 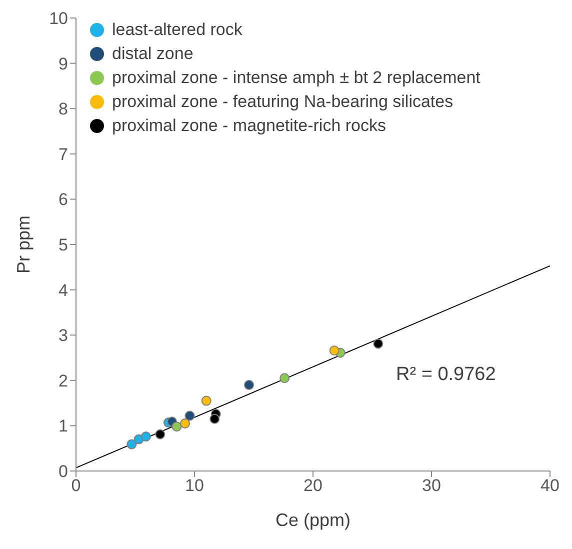 I want to click on y-tick-label: 7, so click(x=63, y=154).